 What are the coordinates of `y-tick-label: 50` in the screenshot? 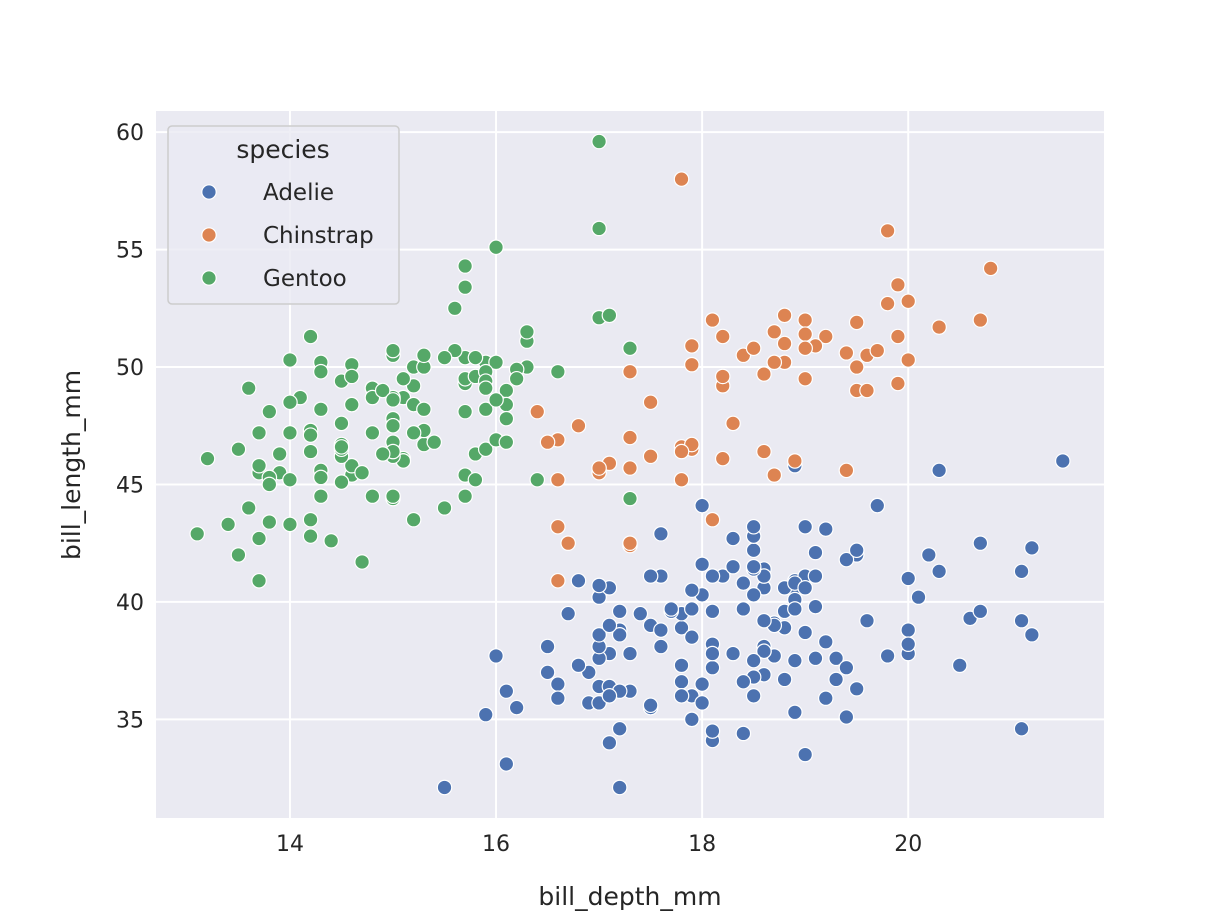 It's located at (130, 368).